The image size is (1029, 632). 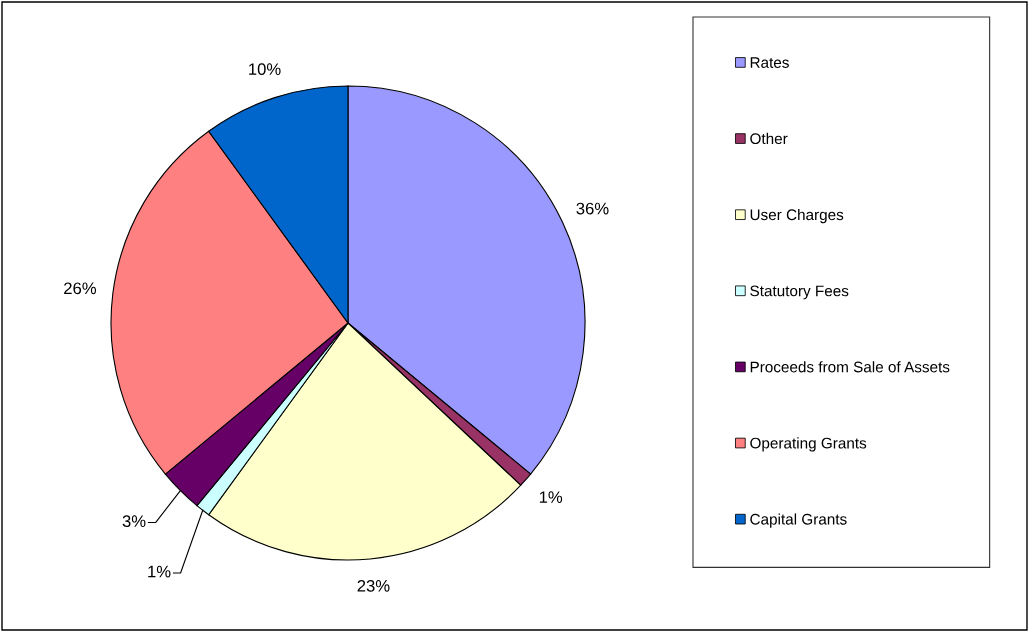 What do you see at coordinates (592, 208) in the screenshot?
I see `data-label: 36%` at bounding box center [592, 208].